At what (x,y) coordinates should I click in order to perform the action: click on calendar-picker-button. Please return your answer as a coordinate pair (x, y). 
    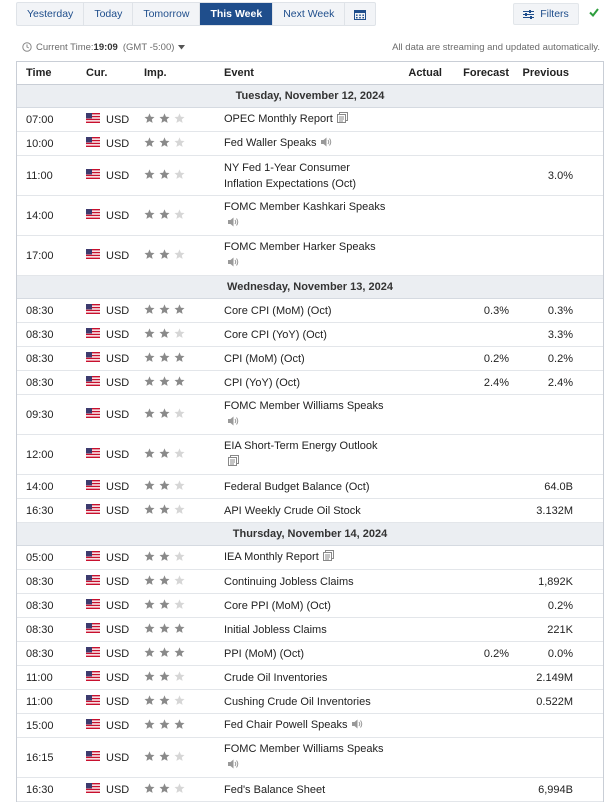
    Looking at the image, I should click on (360, 14).